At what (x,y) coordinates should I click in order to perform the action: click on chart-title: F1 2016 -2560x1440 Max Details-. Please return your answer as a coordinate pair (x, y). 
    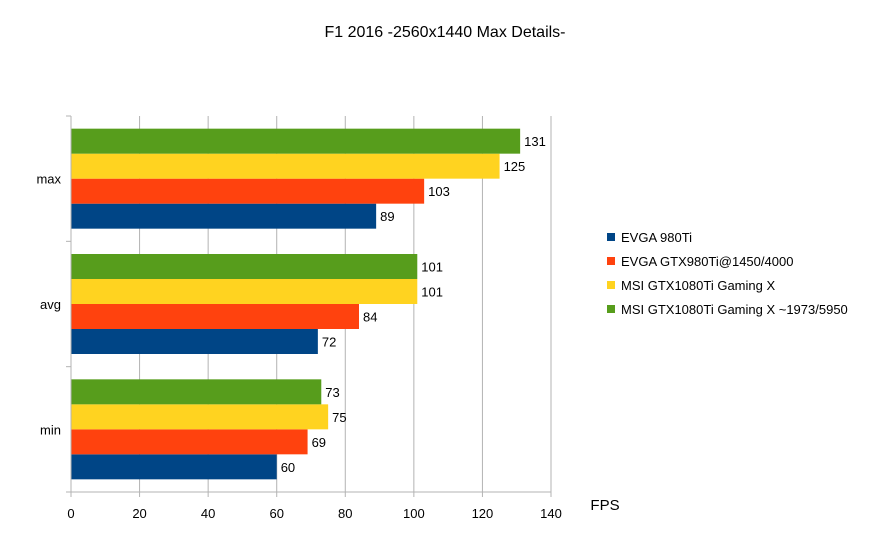
    Looking at the image, I should click on (444, 32).